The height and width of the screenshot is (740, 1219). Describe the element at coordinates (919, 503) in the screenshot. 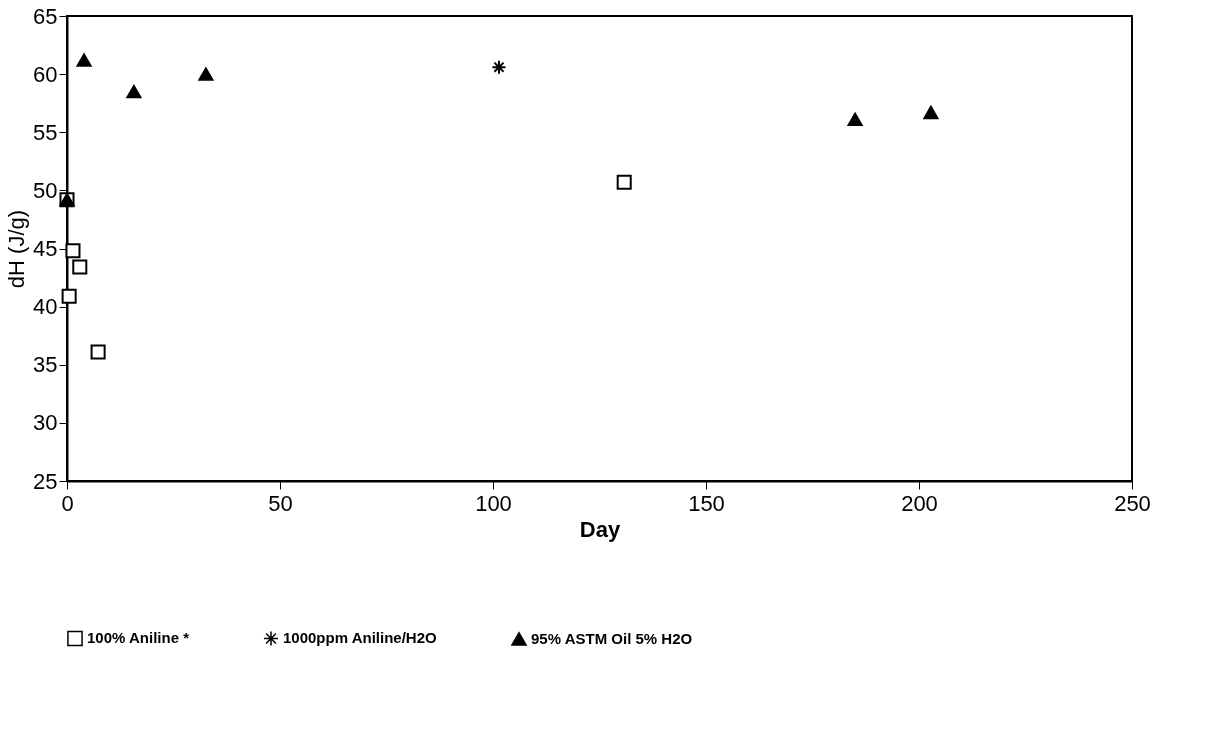

I see `x-tick-label: 200` at that location.